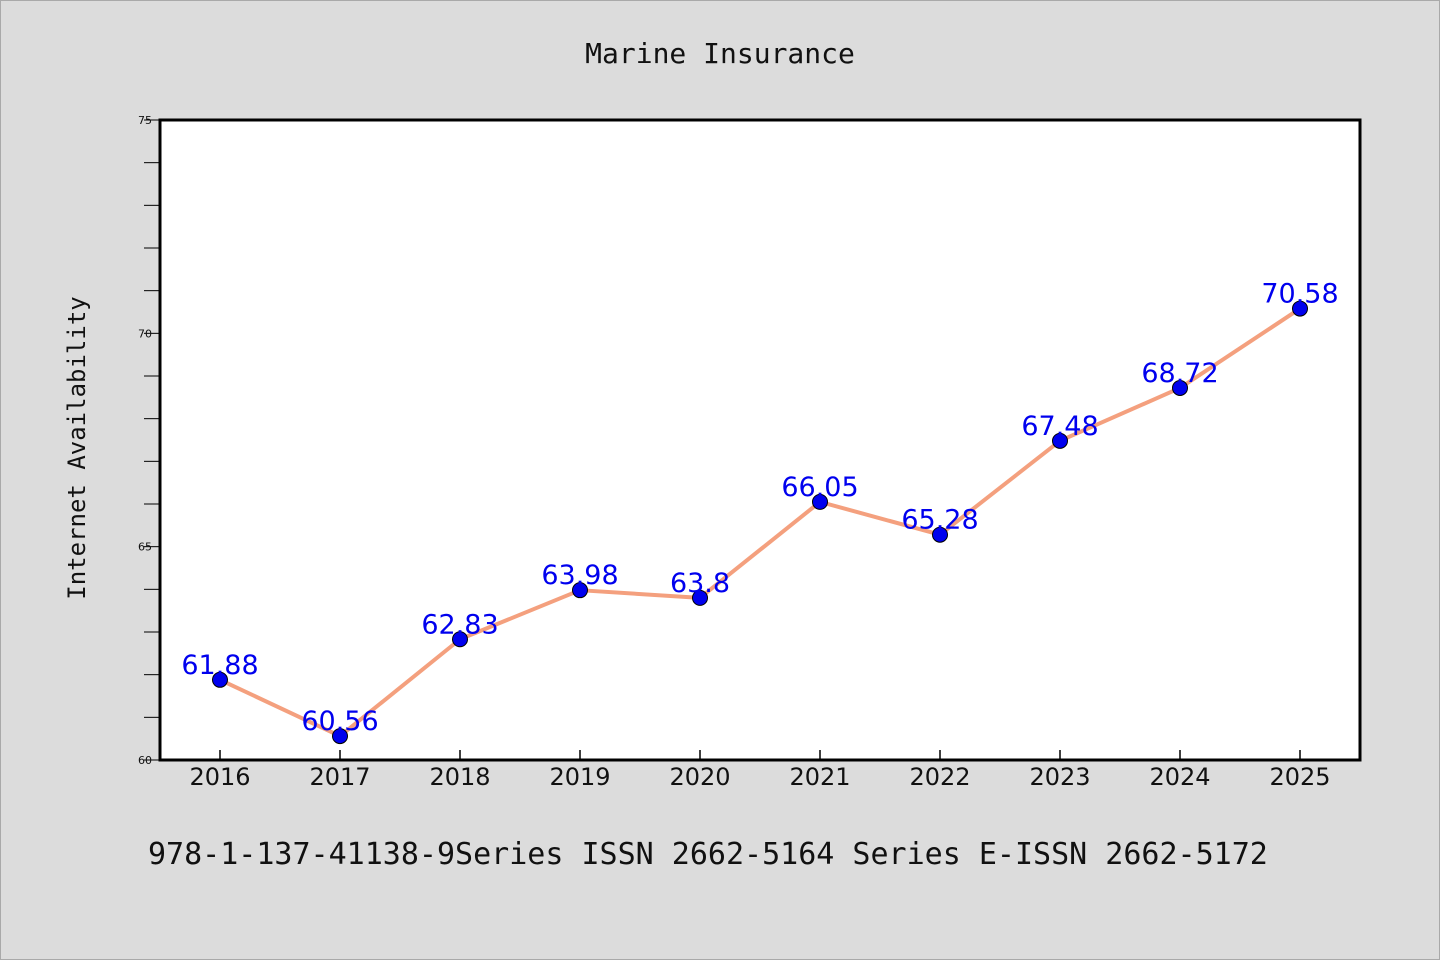 The width and height of the screenshot is (1440, 960). Describe the element at coordinates (339, 777) in the screenshot. I see `x-tick-label: 2017` at that location.